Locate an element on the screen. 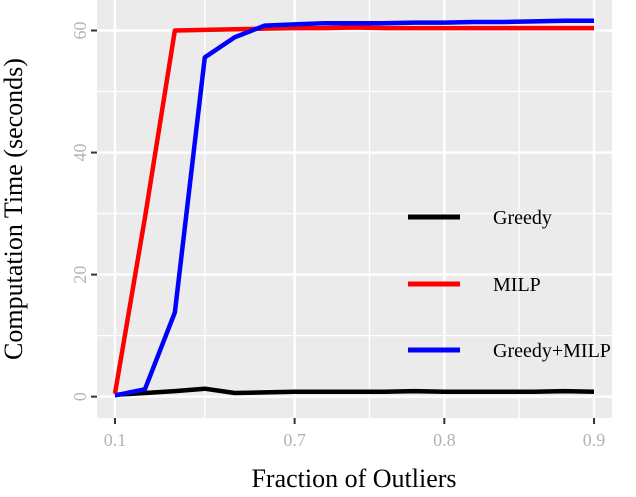  x-tick-label: 0.1 is located at coordinates (115, 440).